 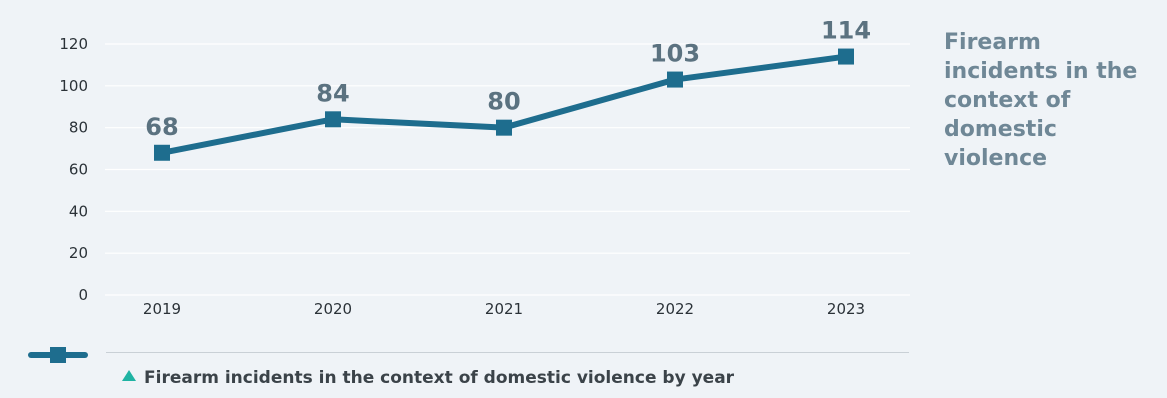 I want to click on triangle-up-icon, so click(x=129, y=375).